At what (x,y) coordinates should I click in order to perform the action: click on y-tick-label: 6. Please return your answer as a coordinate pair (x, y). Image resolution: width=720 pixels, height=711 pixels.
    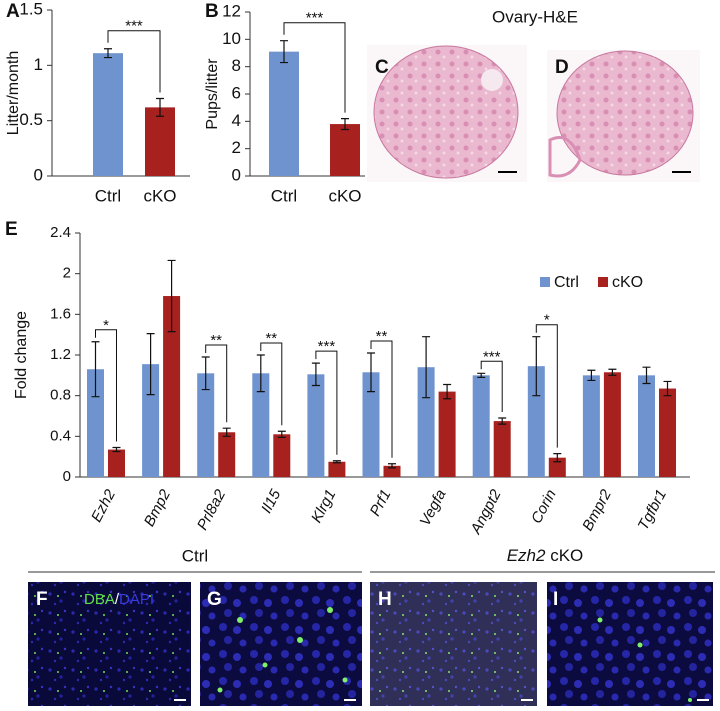
    Looking at the image, I should click on (236, 92).